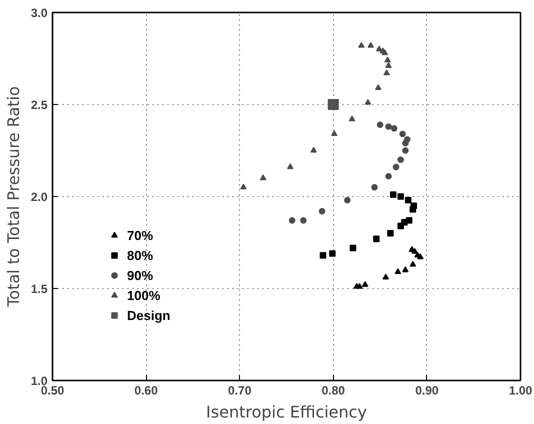 The width and height of the screenshot is (534, 424). Describe the element at coordinates (334, 391) in the screenshot. I see `x-tick-label: 0.80` at that location.